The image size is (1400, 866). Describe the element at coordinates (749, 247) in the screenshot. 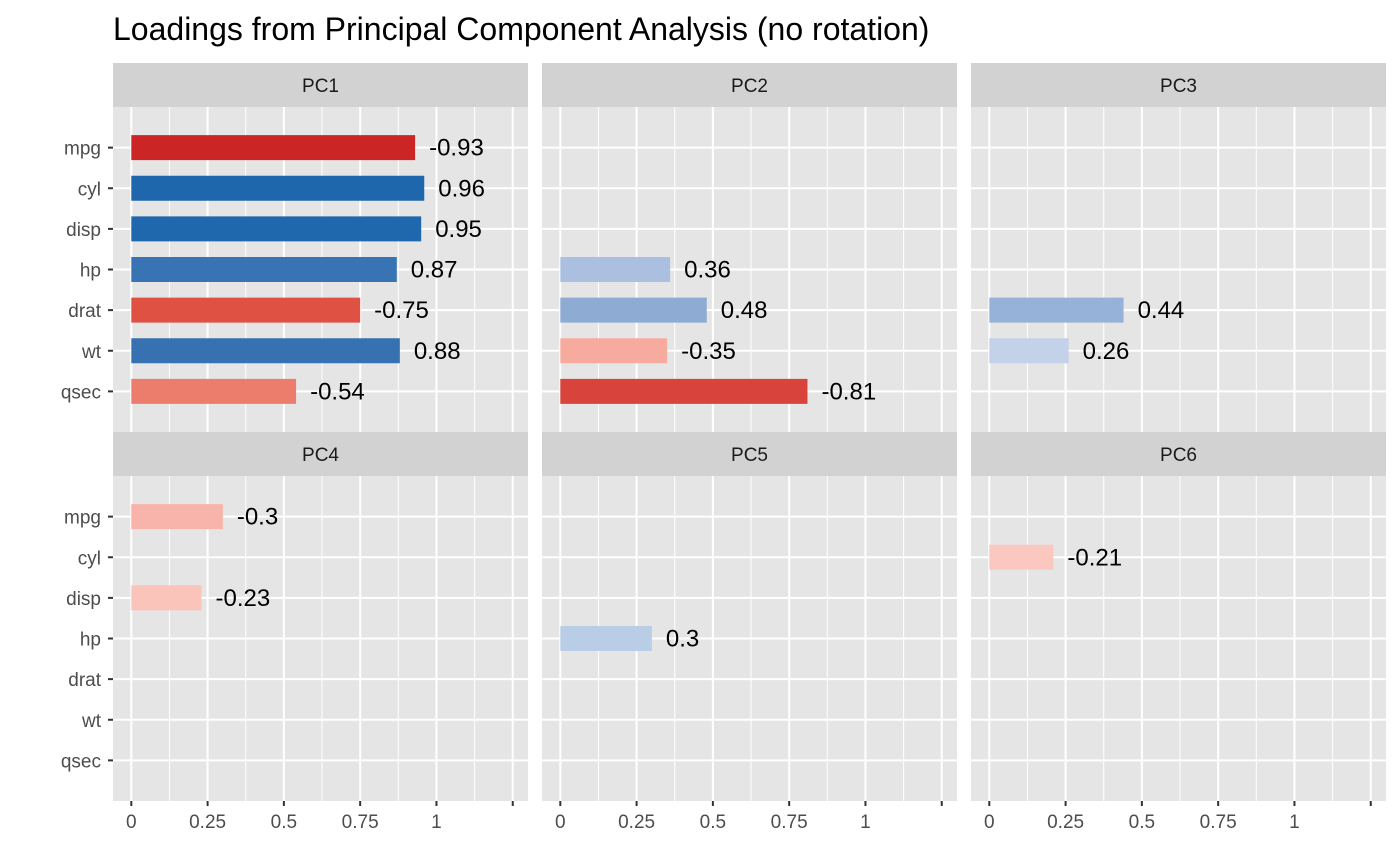

I see `facet-pc2: PC2 0.36 0.48 -0.35 -0.81` at that location.